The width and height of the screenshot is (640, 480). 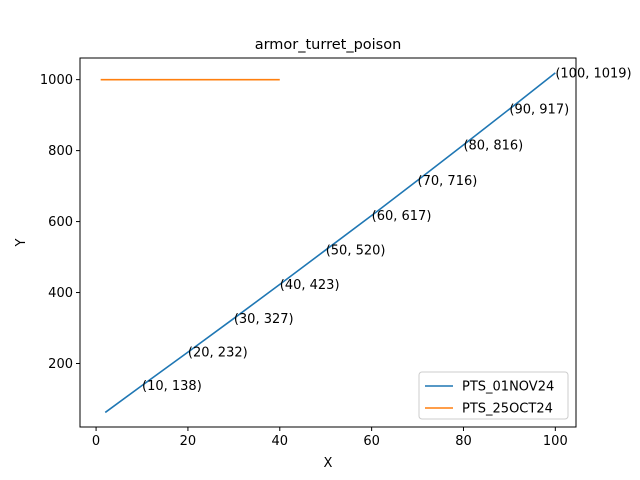 I want to click on x-tick-label: 100, so click(x=555, y=441).